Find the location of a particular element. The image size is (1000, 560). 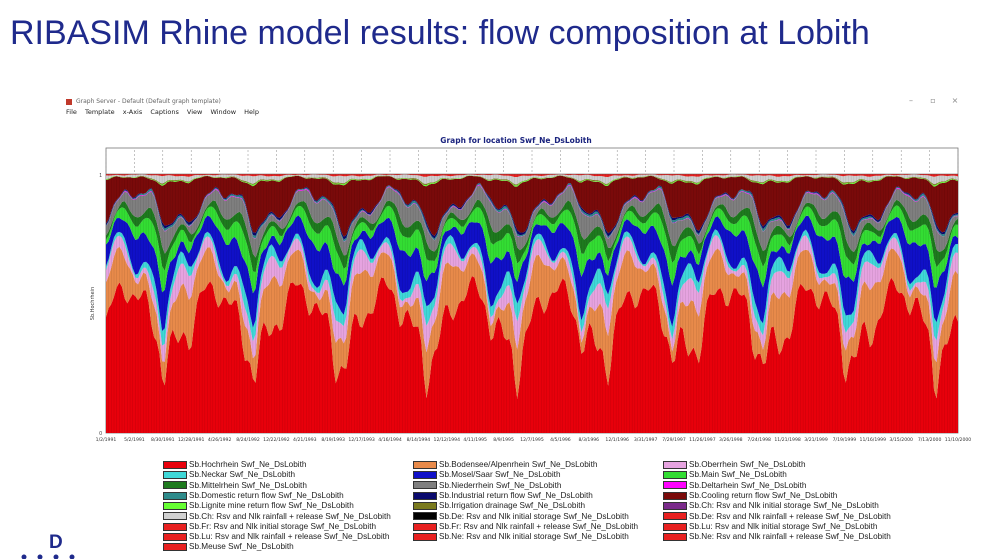

legend-item: Sb.Niederrhein Swf_Ne_DsLobith is located at coordinates (487, 486).